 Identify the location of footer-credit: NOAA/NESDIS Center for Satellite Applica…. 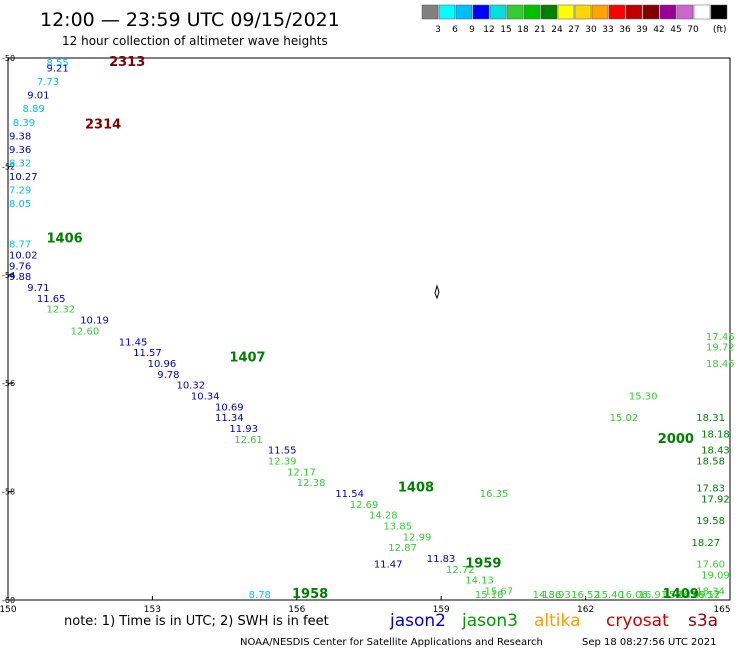
(391, 642).